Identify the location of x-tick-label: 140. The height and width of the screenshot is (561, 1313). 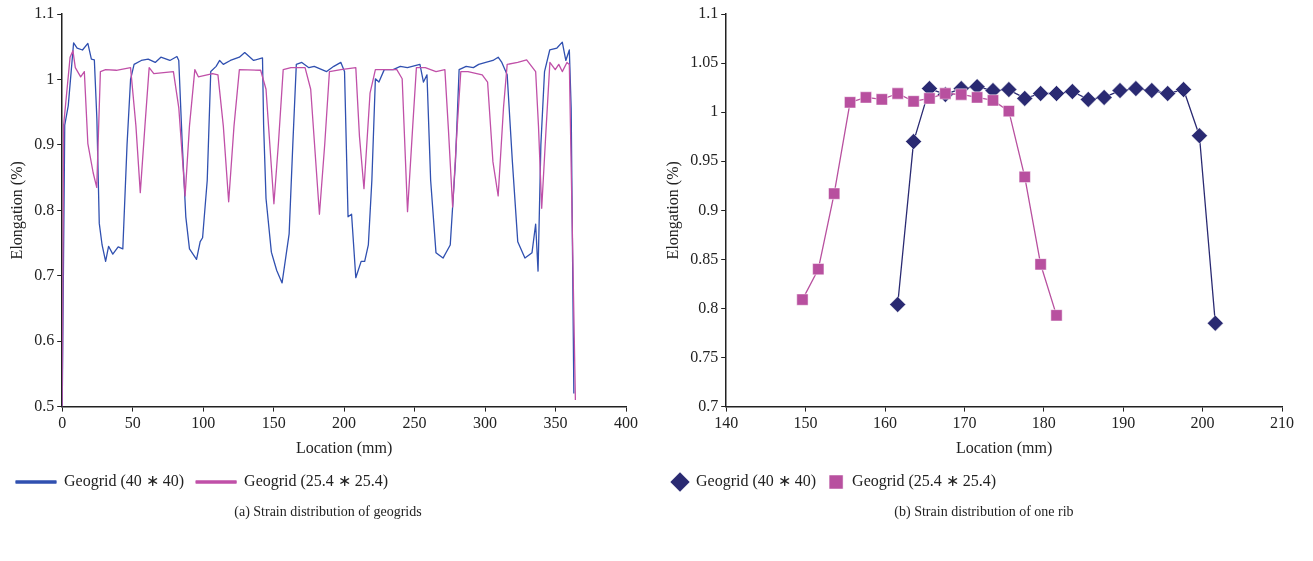
(726, 423).